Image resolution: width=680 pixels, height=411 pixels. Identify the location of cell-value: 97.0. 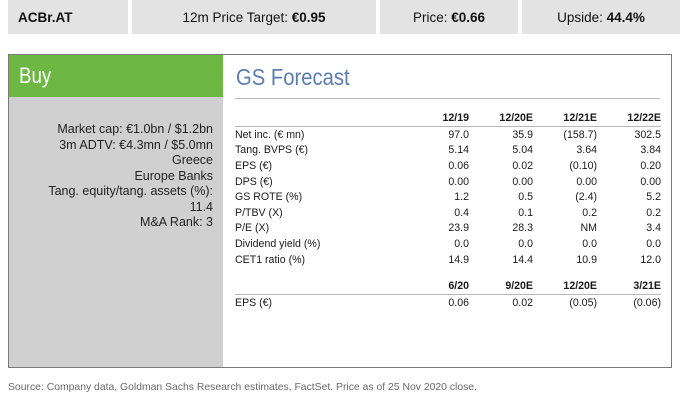
(458, 134).